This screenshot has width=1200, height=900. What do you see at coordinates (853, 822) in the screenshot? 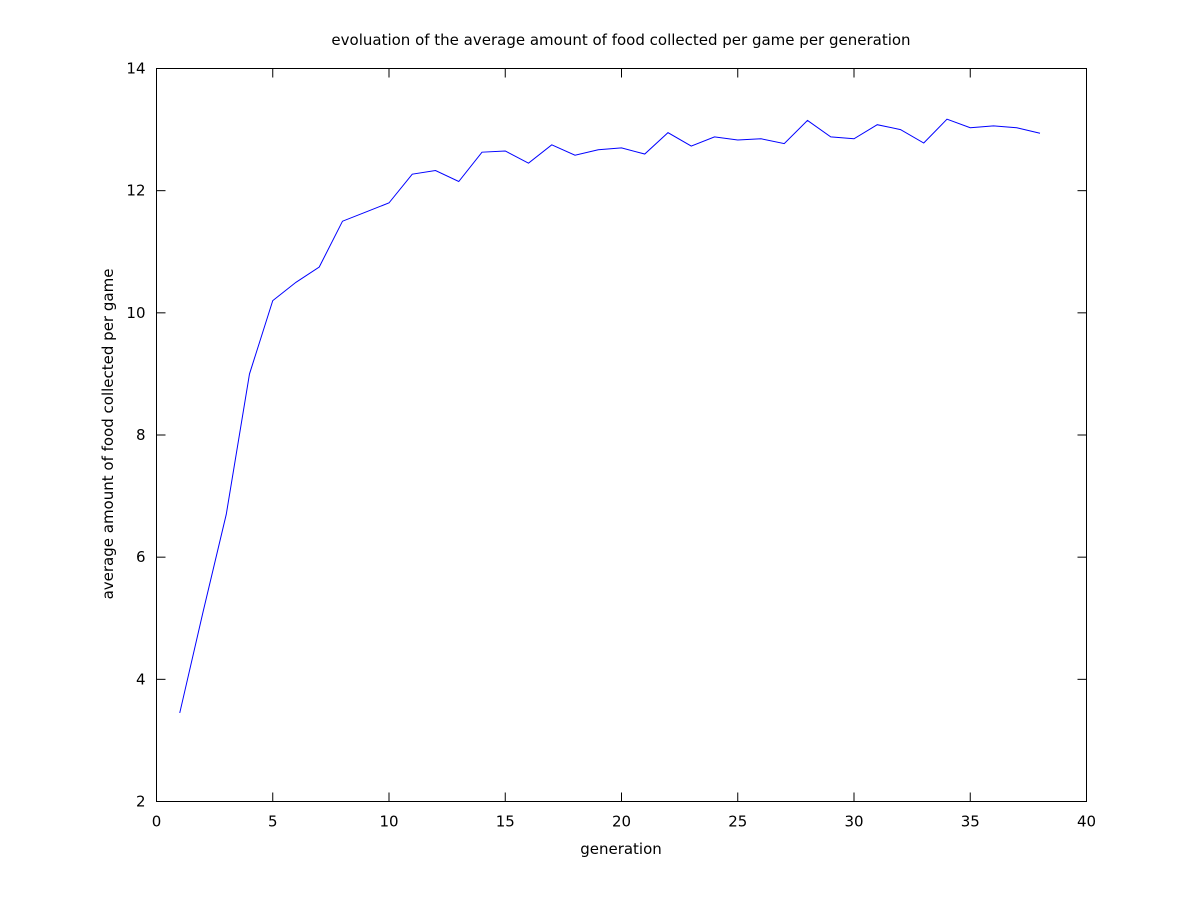
I see `x-tick-label: 30` at bounding box center [853, 822].